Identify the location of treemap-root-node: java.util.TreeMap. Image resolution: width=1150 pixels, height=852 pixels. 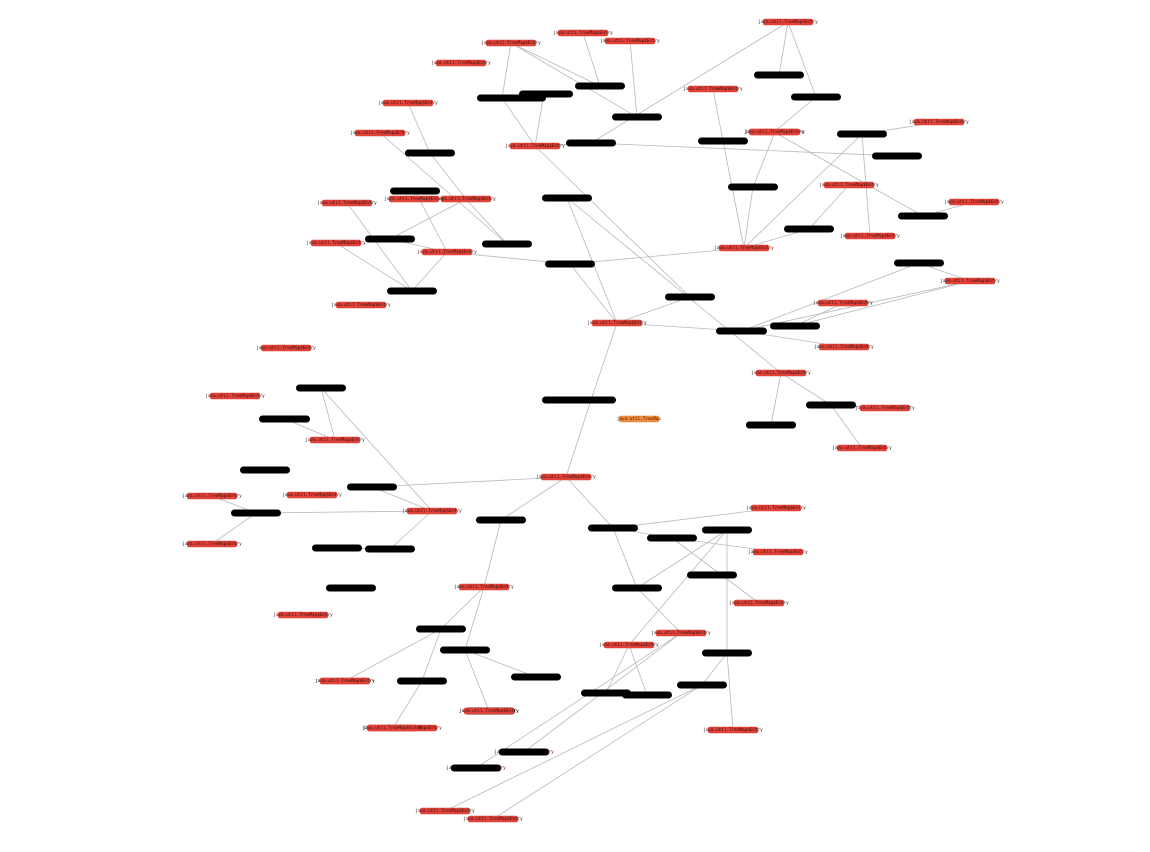
(639, 419).